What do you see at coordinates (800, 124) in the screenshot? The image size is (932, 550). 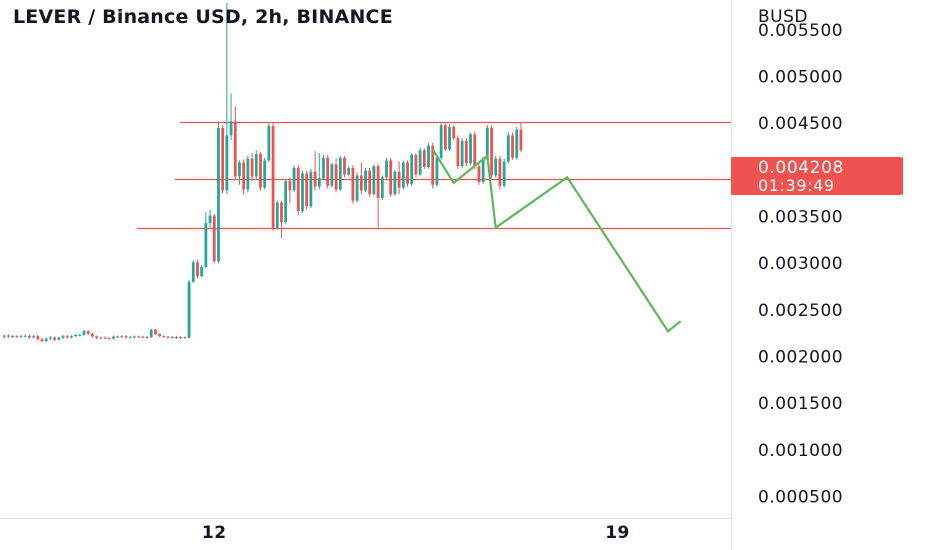 I see `price-tick-label: 0.004500` at bounding box center [800, 124].